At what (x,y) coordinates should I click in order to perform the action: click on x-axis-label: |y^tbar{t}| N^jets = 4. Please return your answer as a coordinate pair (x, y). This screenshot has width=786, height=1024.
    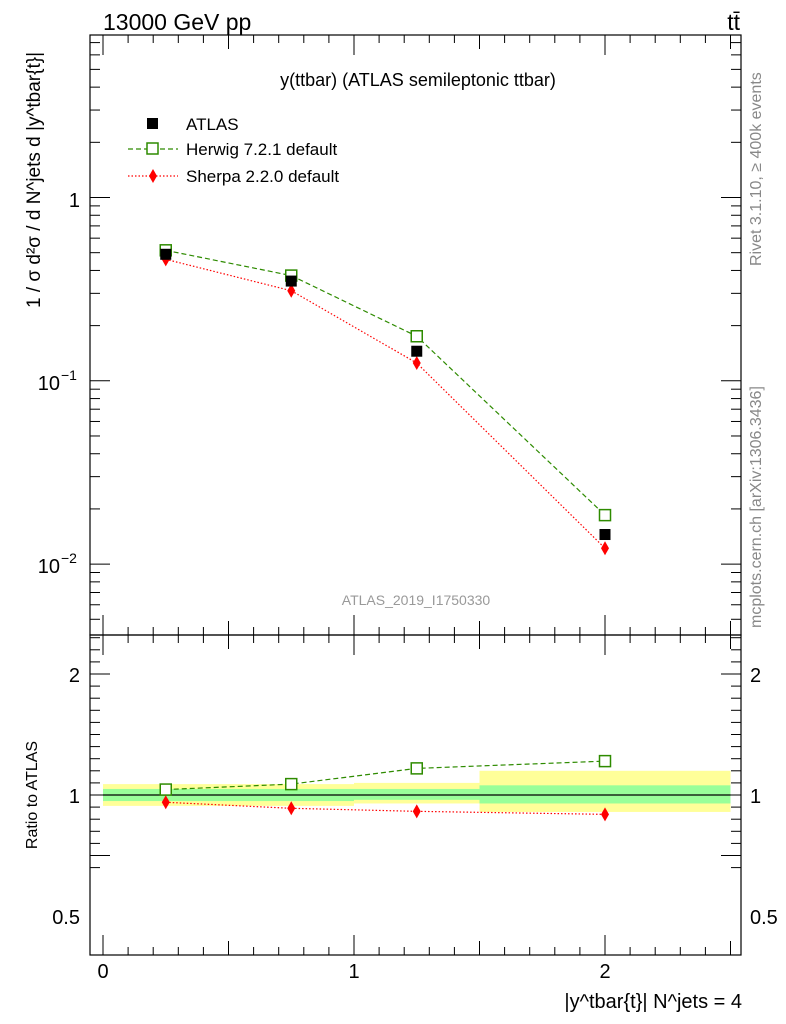
    Looking at the image, I should click on (653, 1002).